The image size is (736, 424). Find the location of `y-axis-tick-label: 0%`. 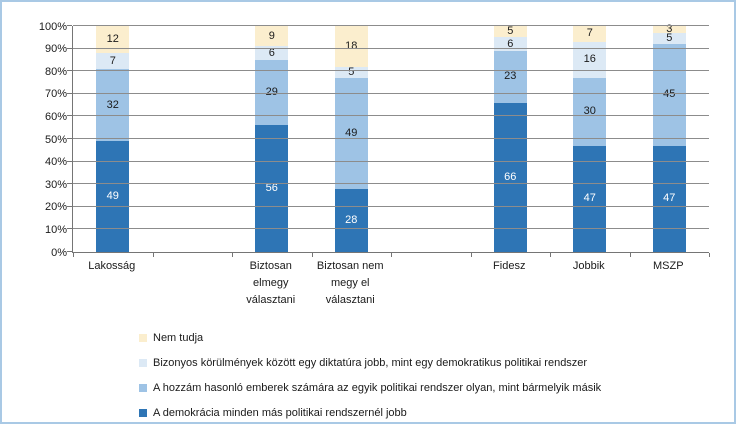

y-axis-tick-label: 0% is located at coordinates (59, 252).